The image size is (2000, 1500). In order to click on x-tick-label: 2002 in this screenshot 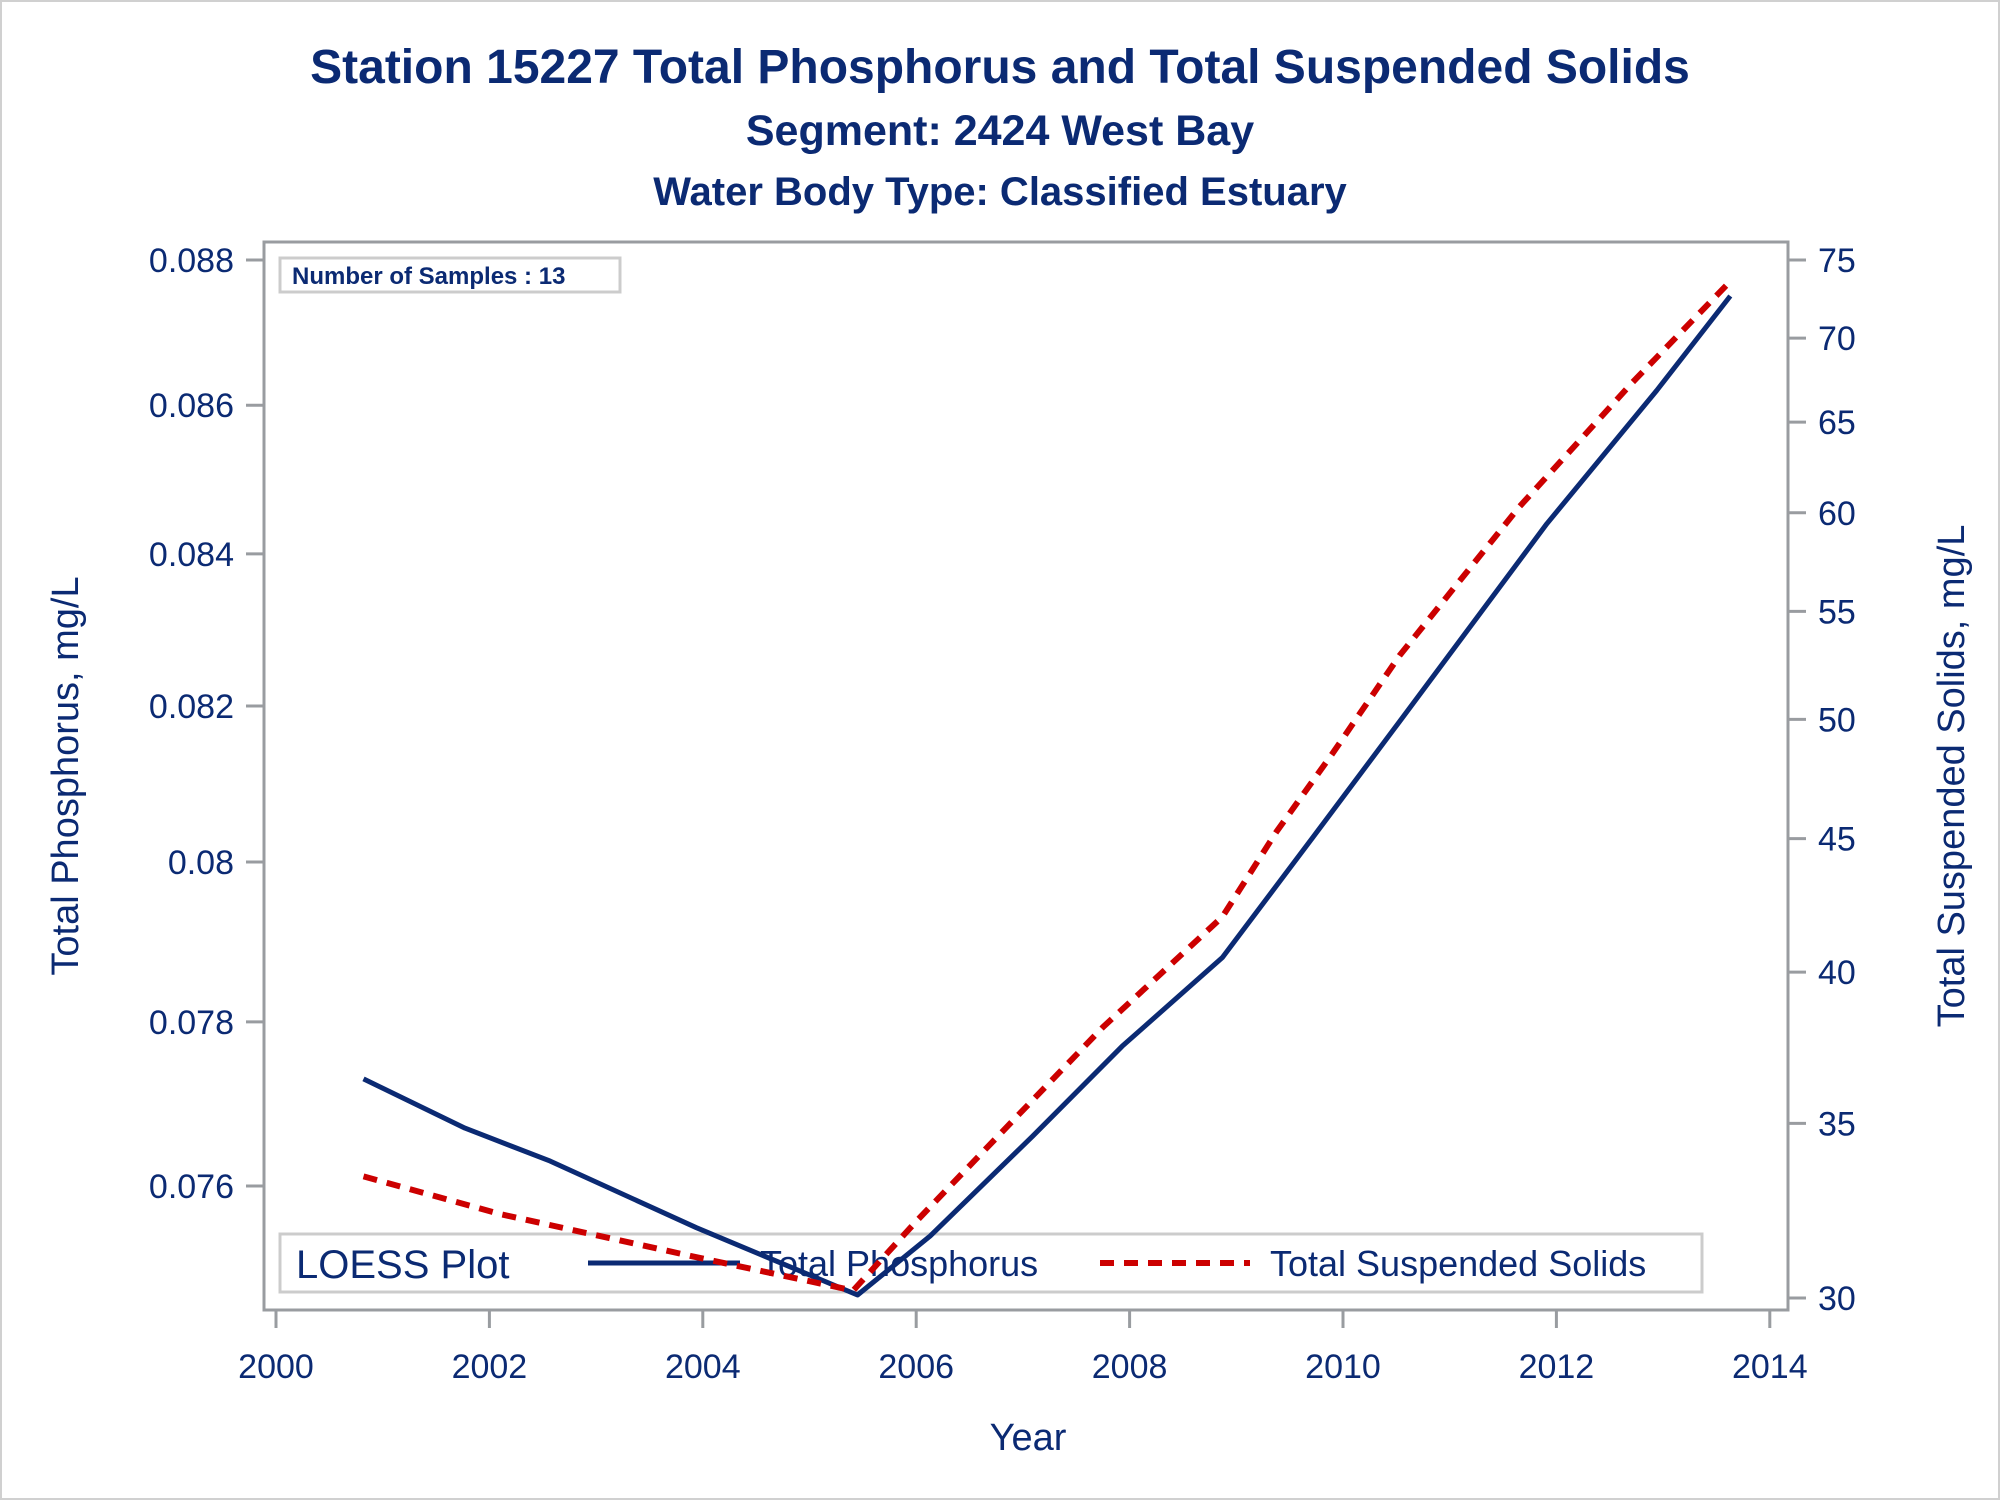, I will do `click(490, 1367)`.